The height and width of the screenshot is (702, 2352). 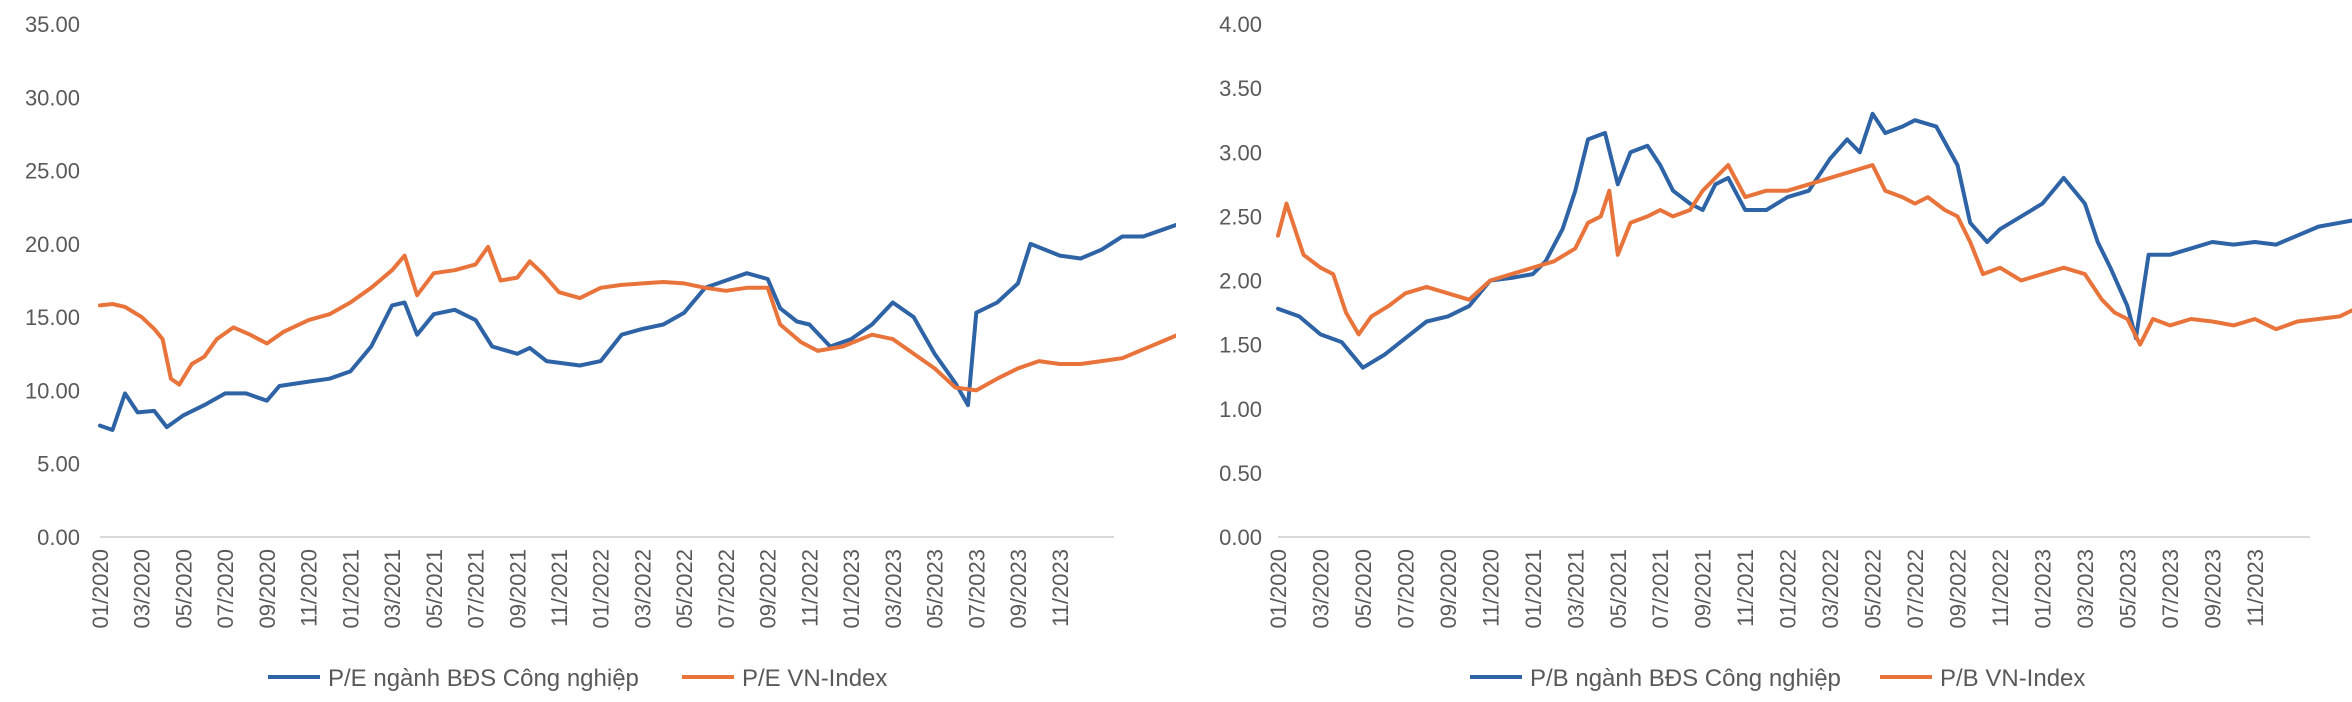 I want to click on y-tick-label: 3.50, so click(x=1240, y=88).